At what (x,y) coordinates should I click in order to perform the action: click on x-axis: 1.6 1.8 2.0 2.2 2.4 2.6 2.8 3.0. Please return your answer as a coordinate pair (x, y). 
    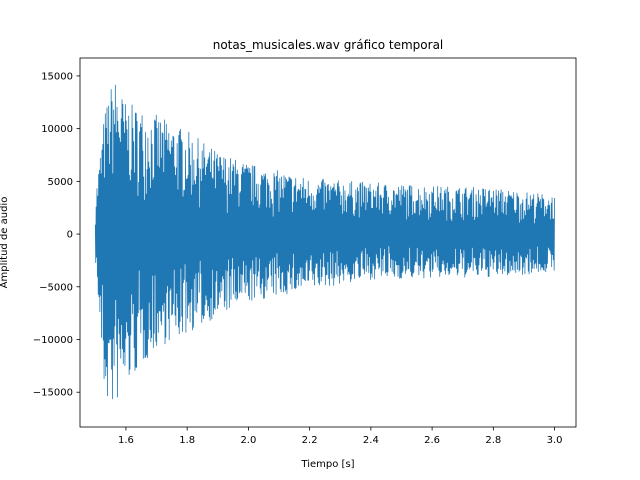
    Looking at the image, I should click on (340, 436).